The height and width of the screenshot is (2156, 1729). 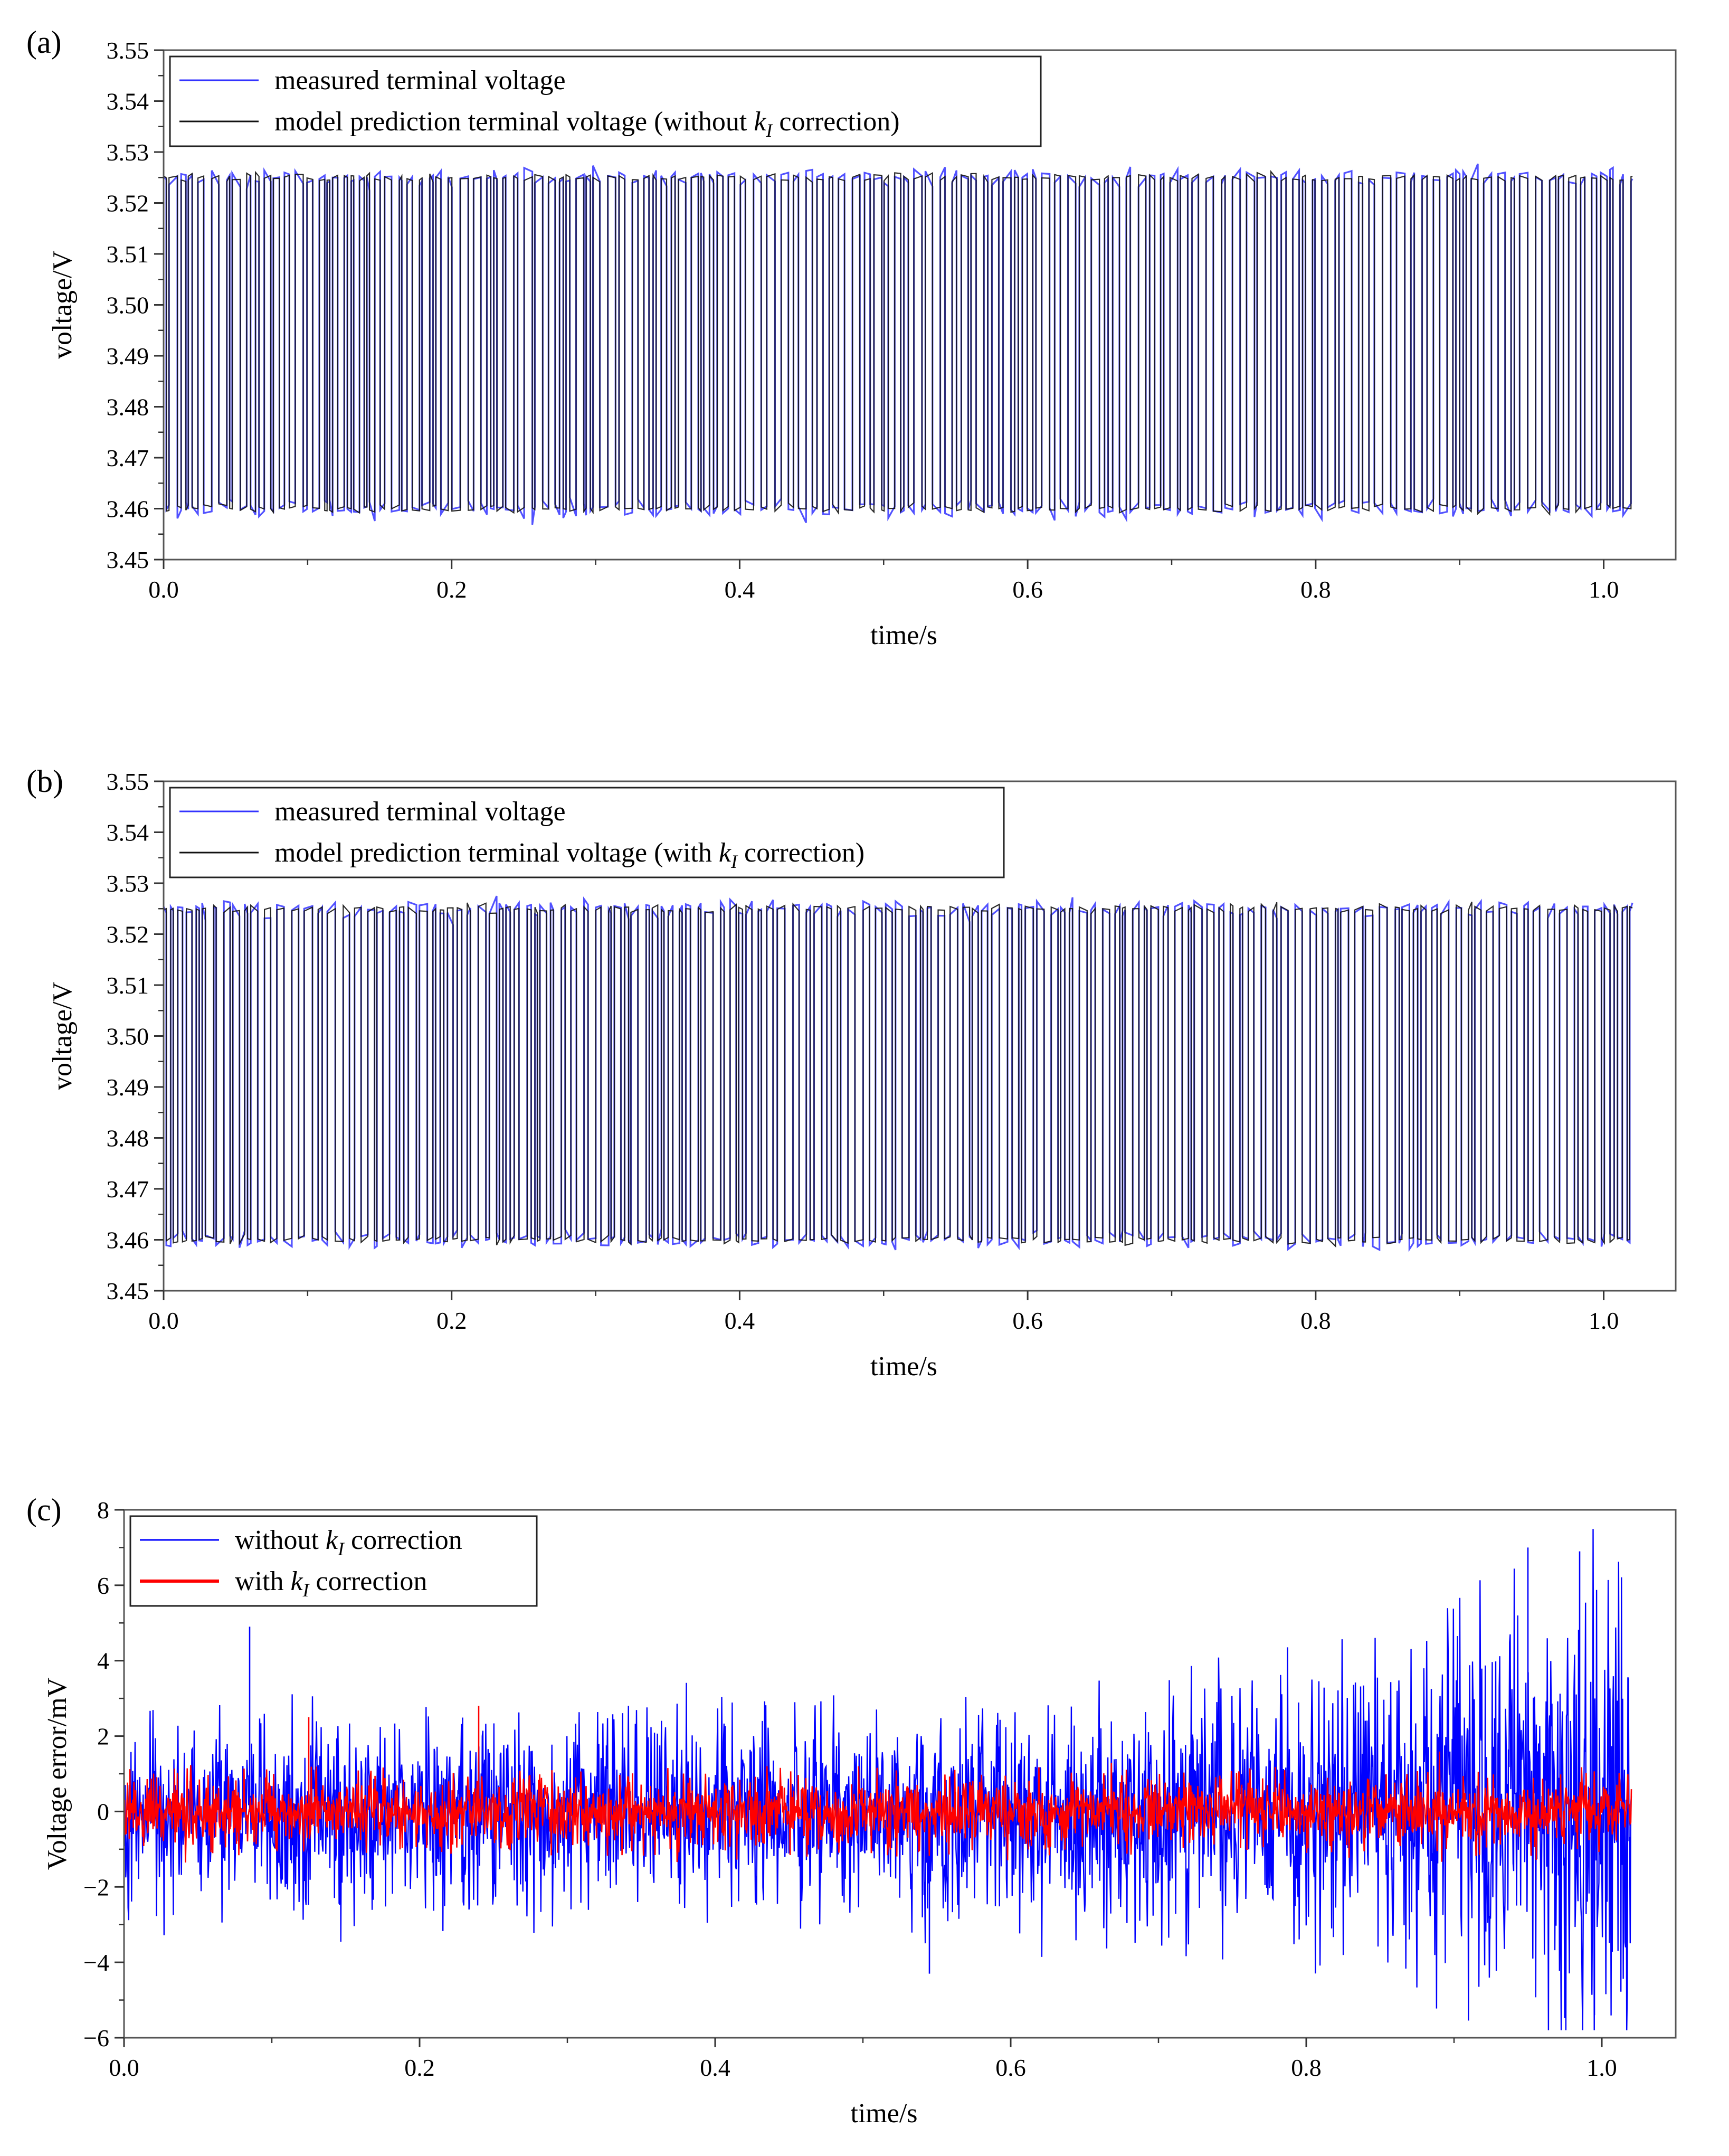 I want to click on y-tick-label: 2, so click(x=103, y=1736).